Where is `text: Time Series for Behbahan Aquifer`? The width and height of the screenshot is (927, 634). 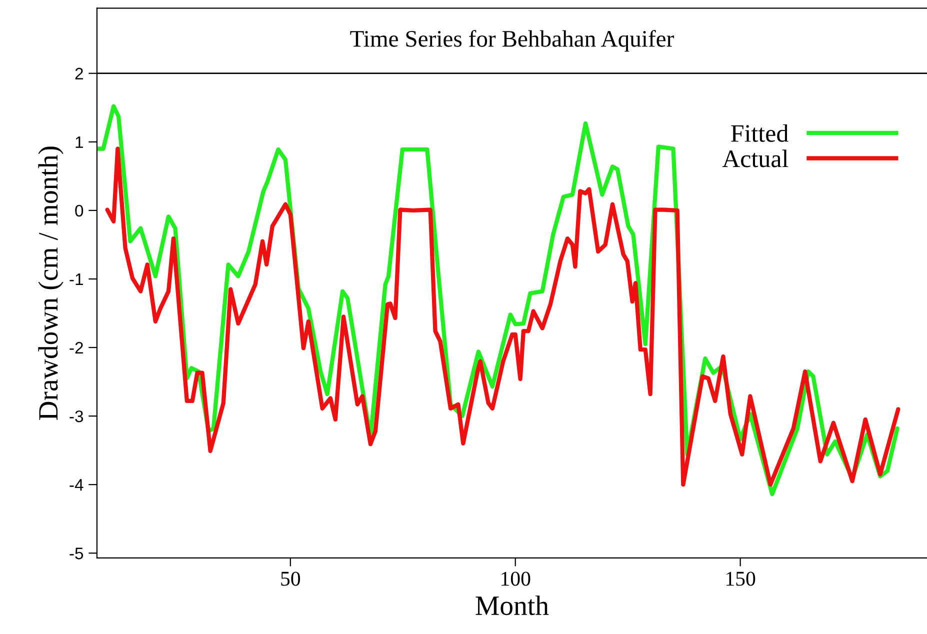
text: Time Series for Behbahan Aquifer is located at coordinates (512, 41).